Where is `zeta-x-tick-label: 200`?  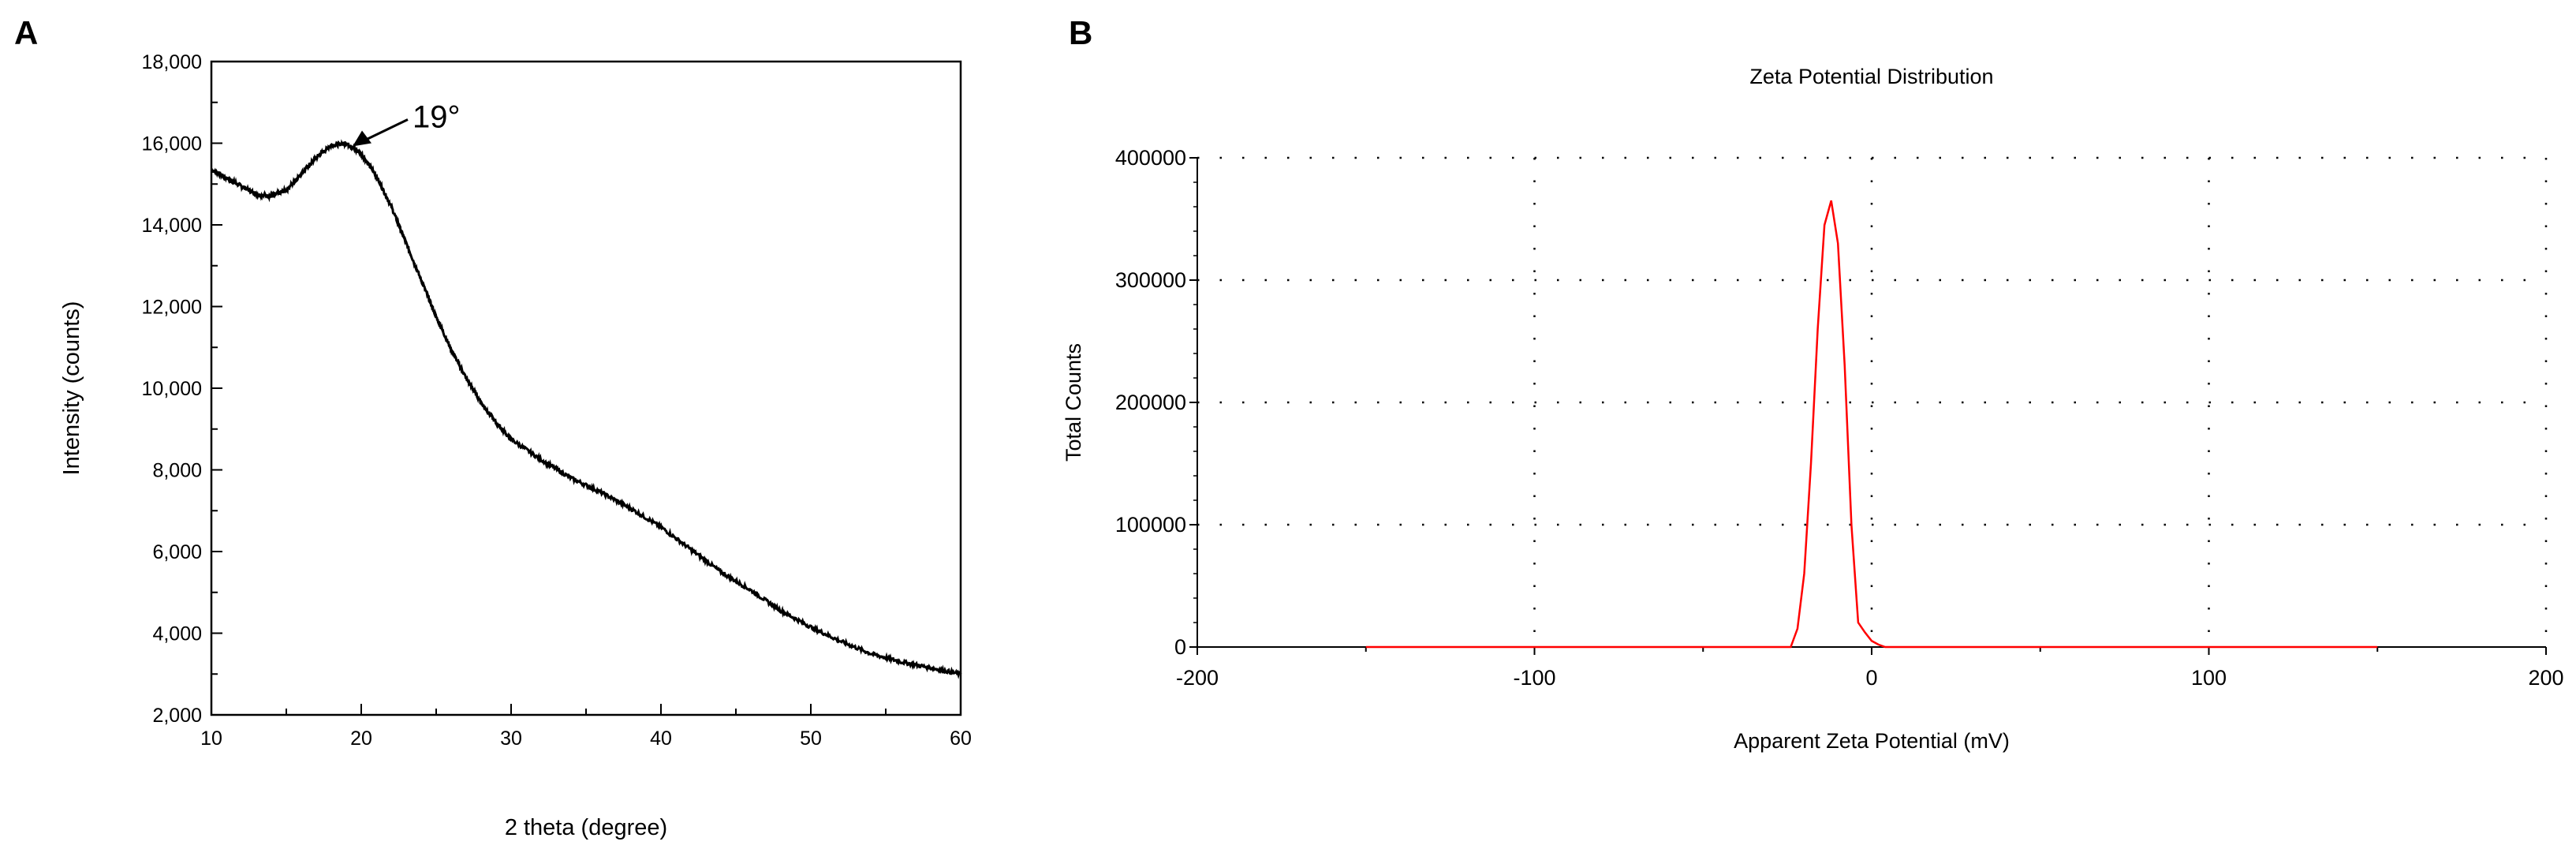 zeta-x-tick-label: 200 is located at coordinates (2545, 678).